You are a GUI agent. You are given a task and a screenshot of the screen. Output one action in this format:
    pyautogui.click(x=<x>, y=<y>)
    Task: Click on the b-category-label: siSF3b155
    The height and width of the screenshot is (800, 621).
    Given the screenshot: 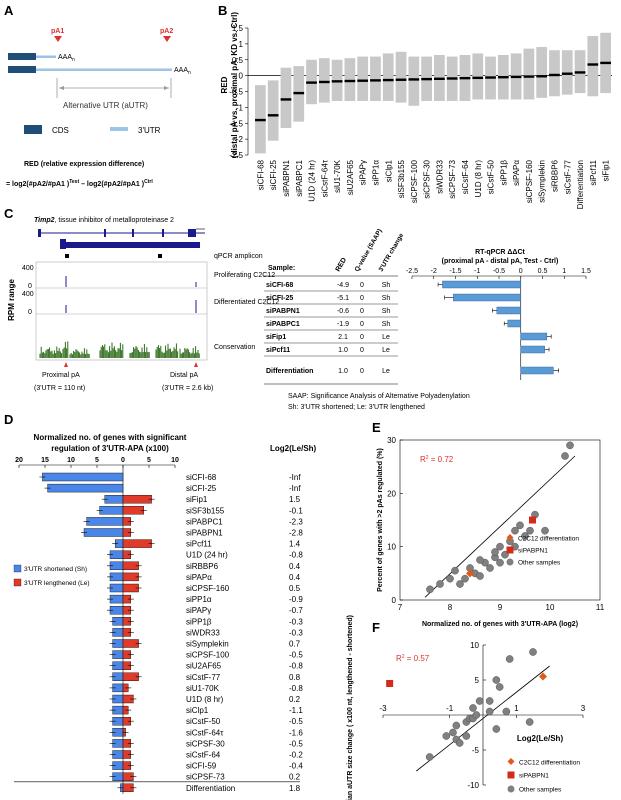 What is the action you would take?
    pyautogui.click(x=401, y=178)
    